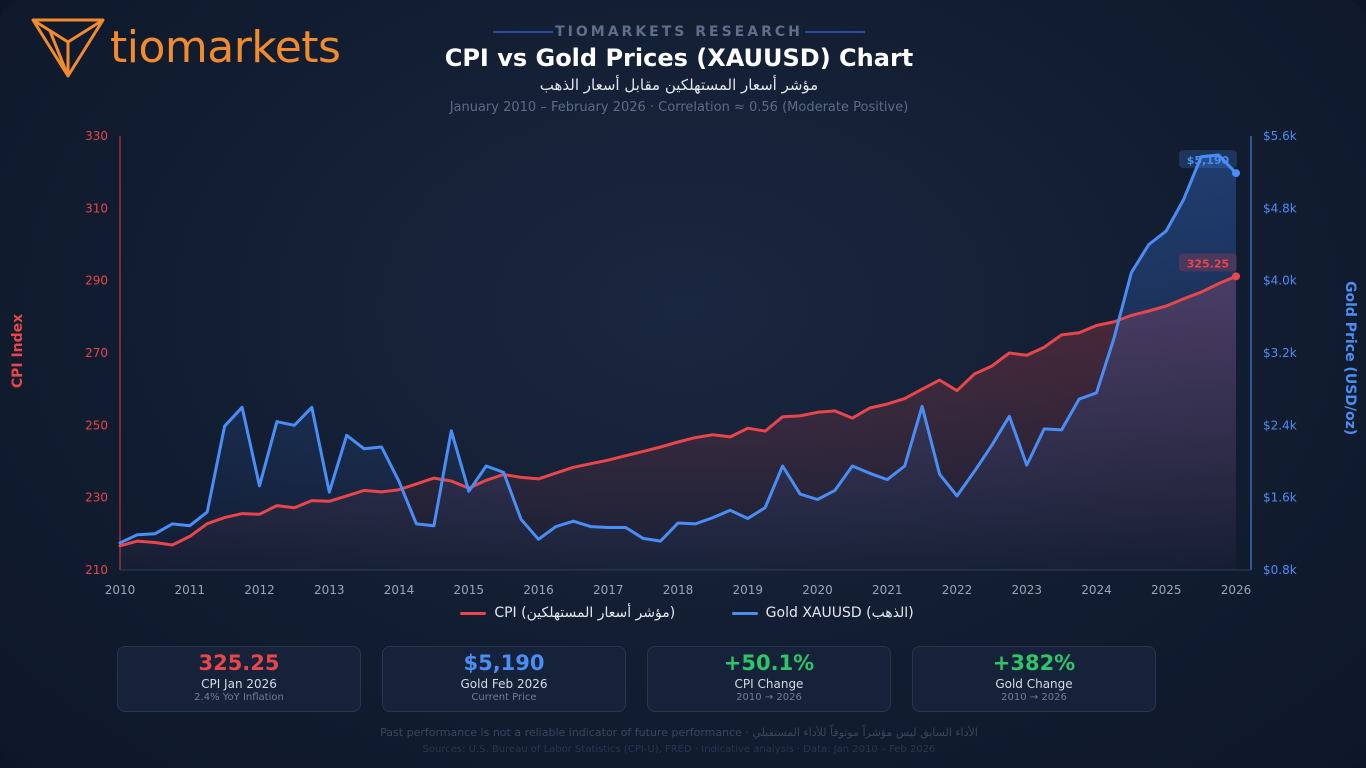 Image resolution: width=1366 pixels, height=768 pixels. What do you see at coordinates (18, 351) in the screenshot?
I see `y-axis-left-label: CPI Index` at bounding box center [18, 351].